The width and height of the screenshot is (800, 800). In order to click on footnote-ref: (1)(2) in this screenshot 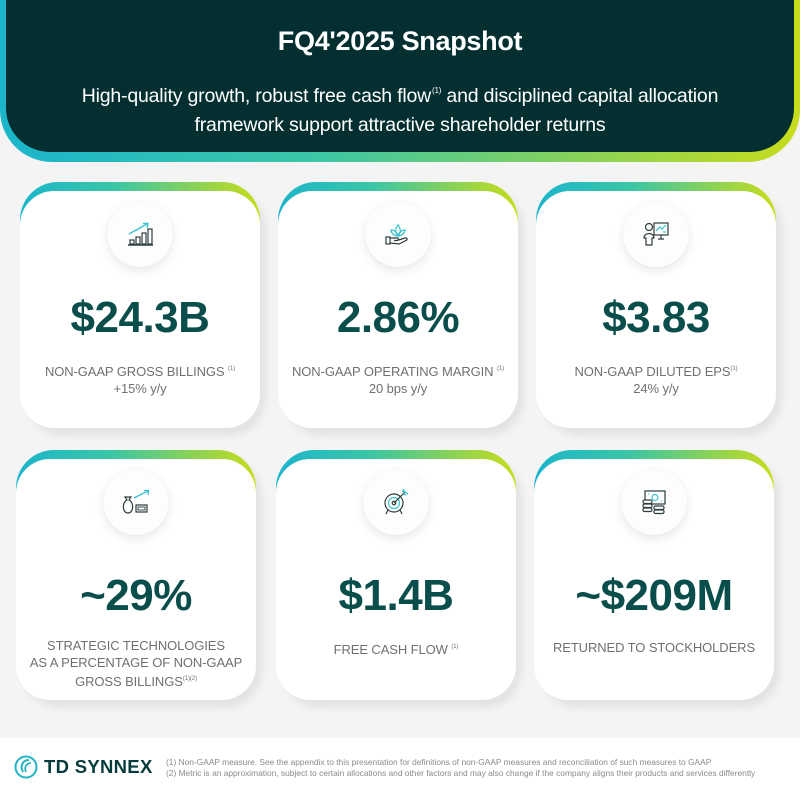, I will do `click(189, 679)`.